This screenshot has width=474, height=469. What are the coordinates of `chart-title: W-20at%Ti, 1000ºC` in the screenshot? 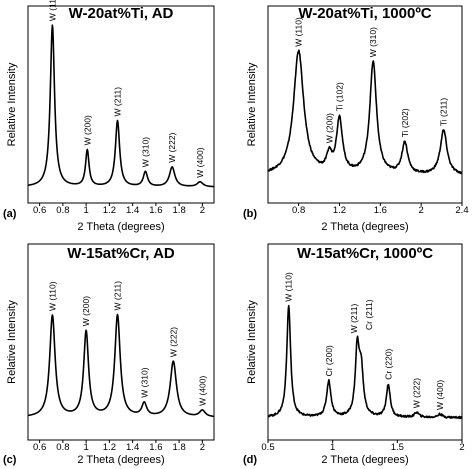 It's located at (364, 13).